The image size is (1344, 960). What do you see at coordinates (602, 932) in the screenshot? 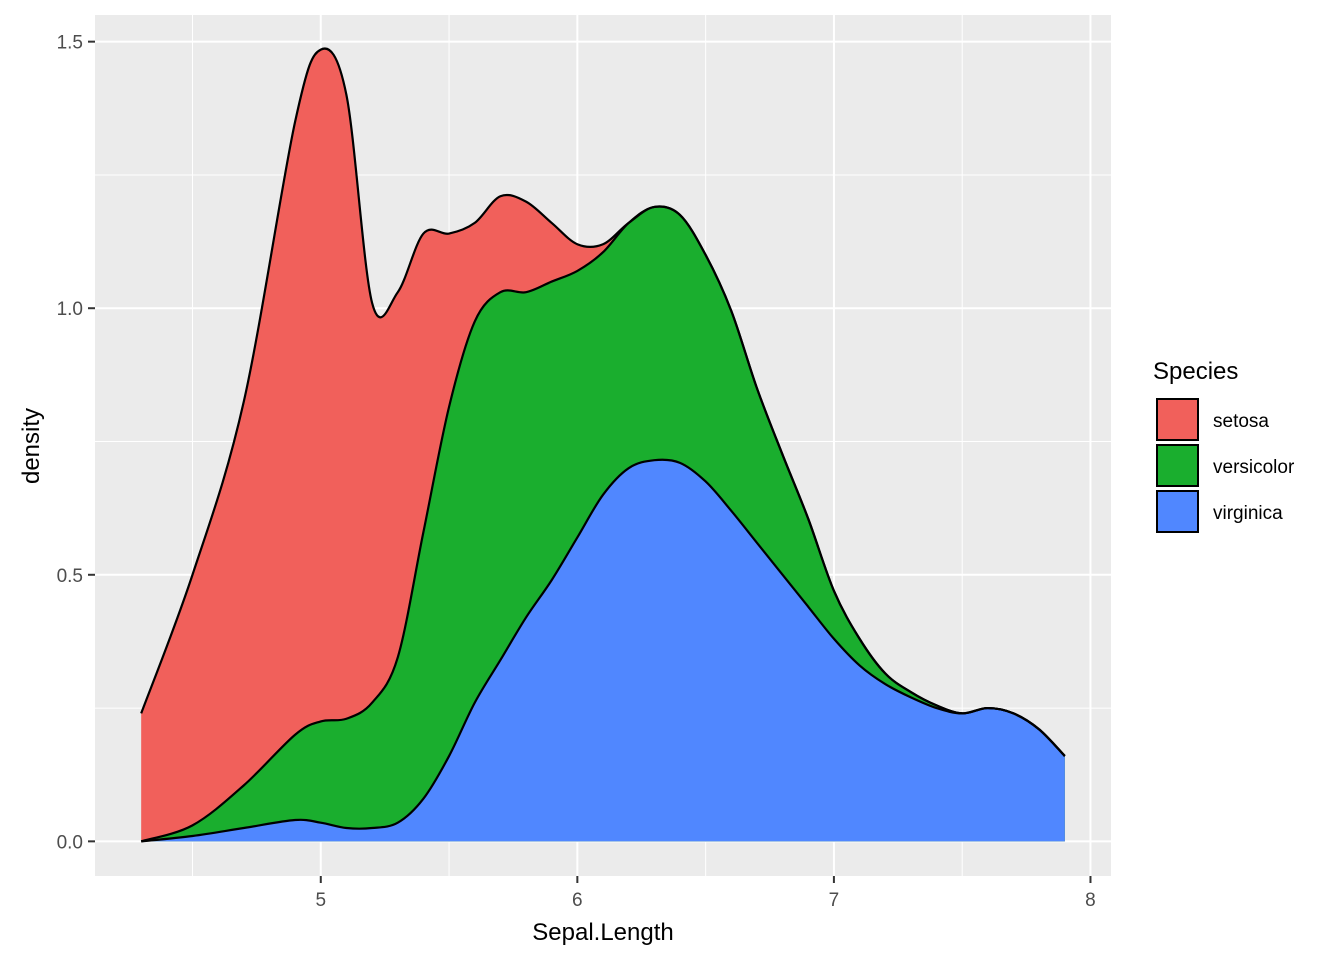
I see `x-axis-title: Sepal.Length` at bounding box center [602, 932].